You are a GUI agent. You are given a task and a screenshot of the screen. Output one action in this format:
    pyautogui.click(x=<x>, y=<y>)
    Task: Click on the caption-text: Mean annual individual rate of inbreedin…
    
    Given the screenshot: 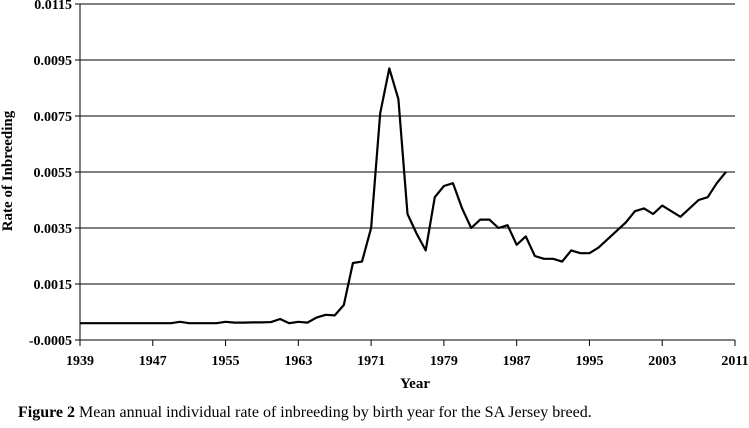 What is the action you would take?
    pyautogui.click(x=333, y=412)
    